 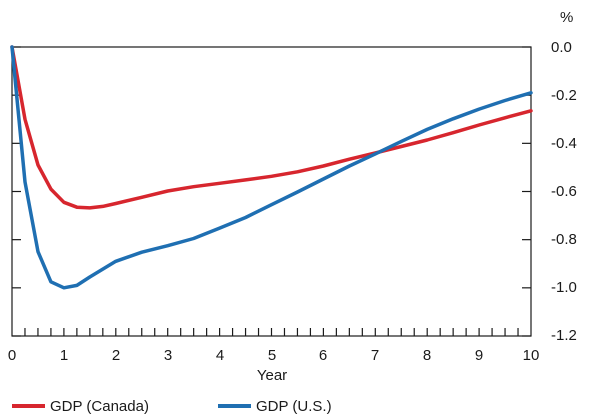 I want to click on legend-item-us: GDP (U.S.), so click(x=275, y=406).